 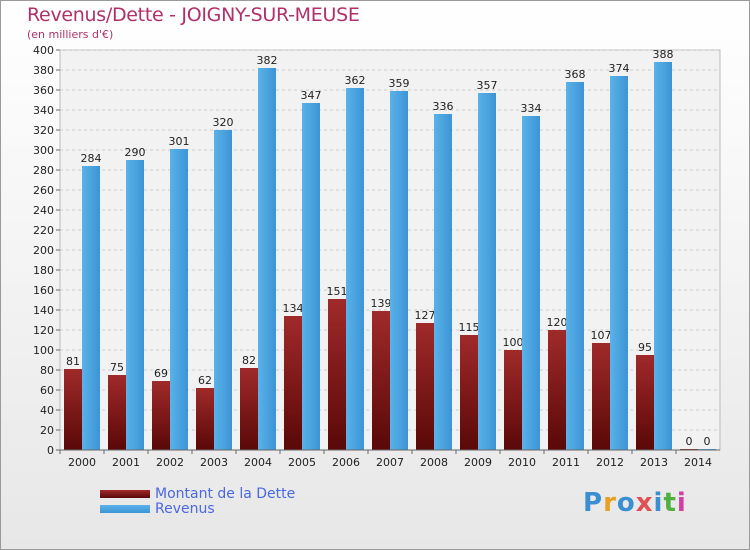 I want to click on x-tick-label: 2010, so click(x=522, y=462).